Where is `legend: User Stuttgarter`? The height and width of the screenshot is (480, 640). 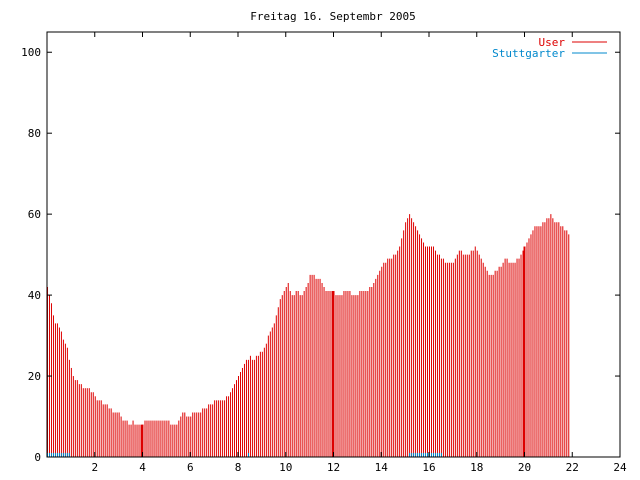 legend: User Stuttgarter is located at coordinates (549, 48).